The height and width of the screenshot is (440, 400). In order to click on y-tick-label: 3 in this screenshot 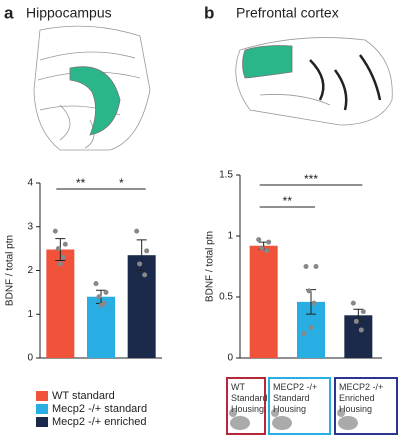, I will do `click(30, 226)`.